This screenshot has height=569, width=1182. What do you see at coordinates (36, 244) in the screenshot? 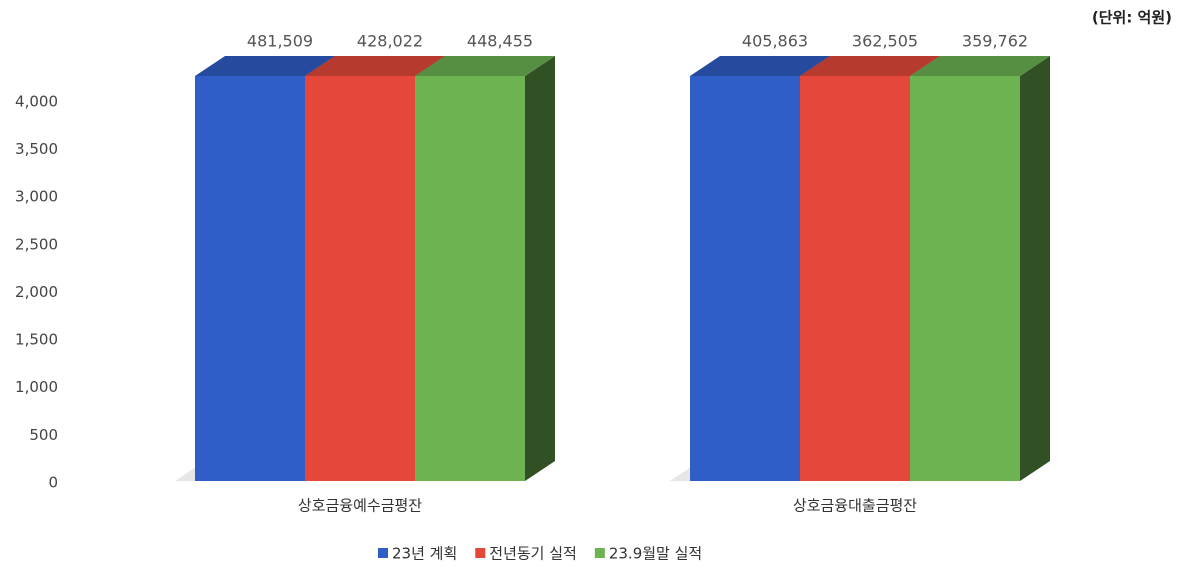
I see `y-tick-label: 2,500` at bounding box center [36, 244].